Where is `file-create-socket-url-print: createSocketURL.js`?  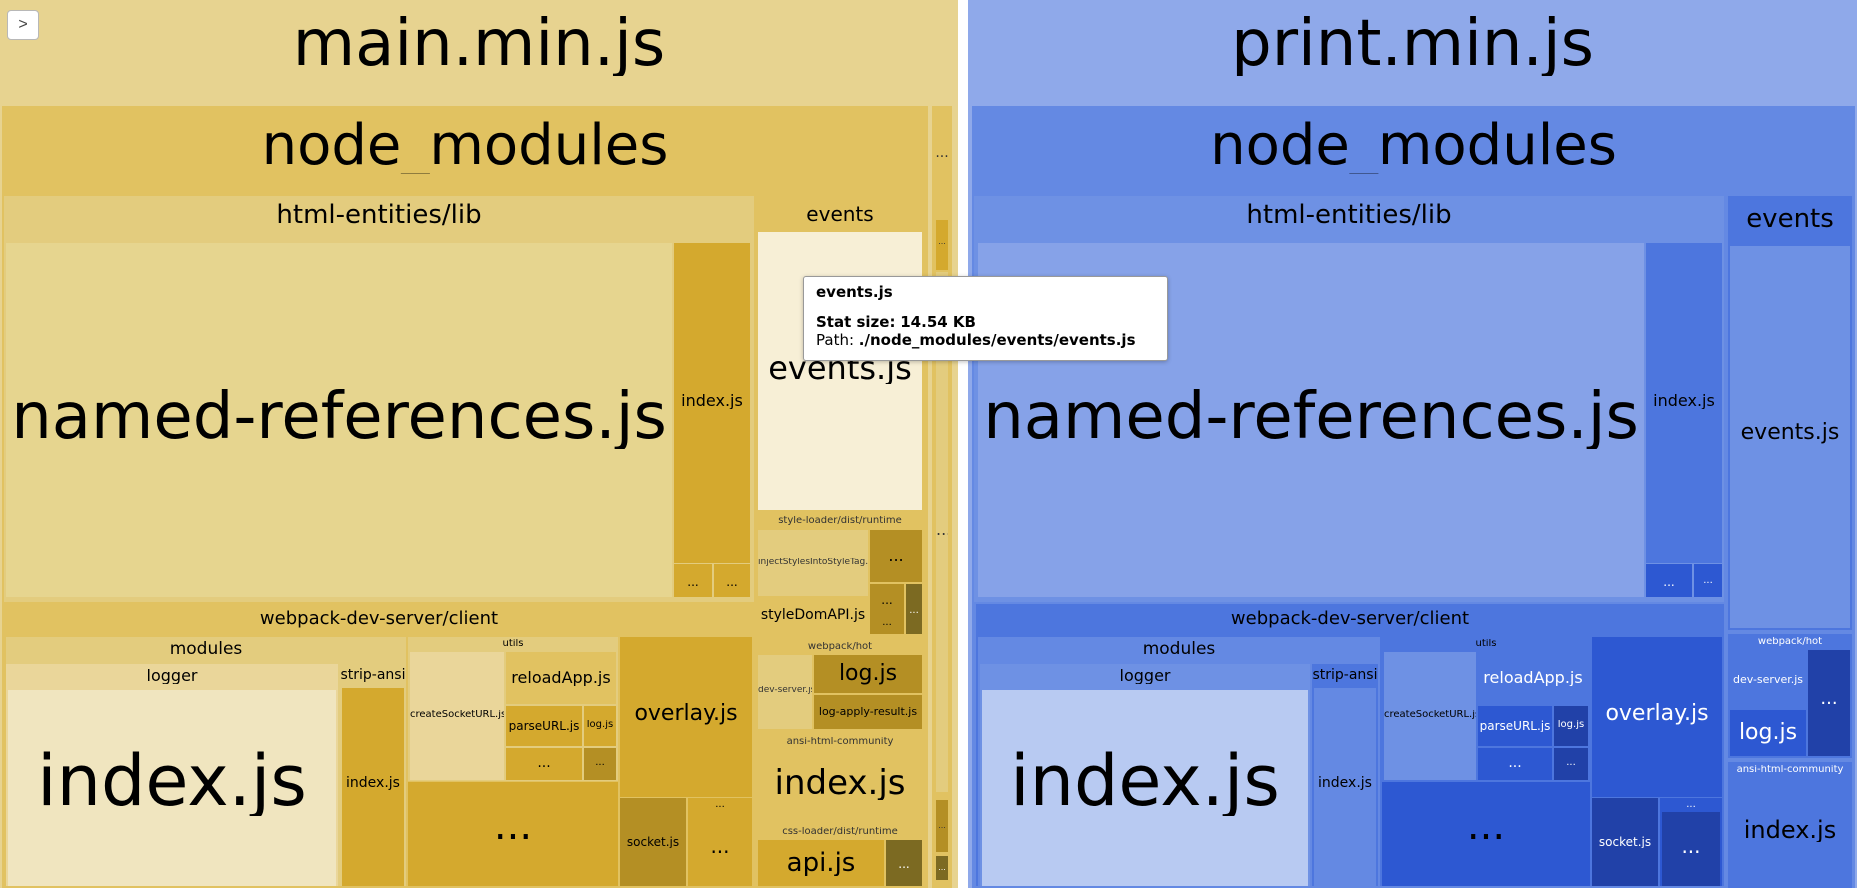
file-create-socket-url-print: createSocketURL.js is located at coordinates (1430, 716).